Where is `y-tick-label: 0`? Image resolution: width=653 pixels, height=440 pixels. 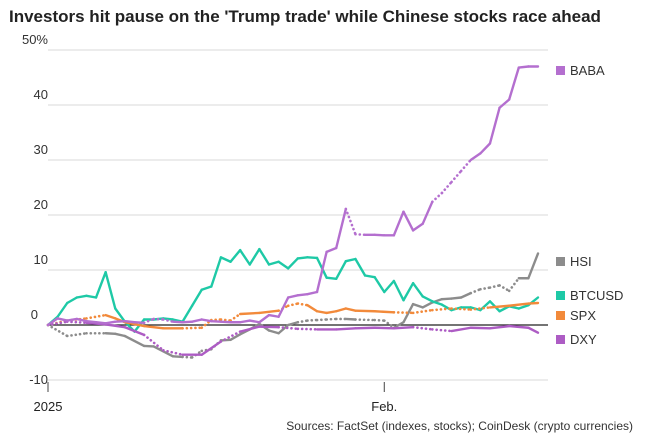 y-tick-label: 0 is located at coordinates (34, 314).